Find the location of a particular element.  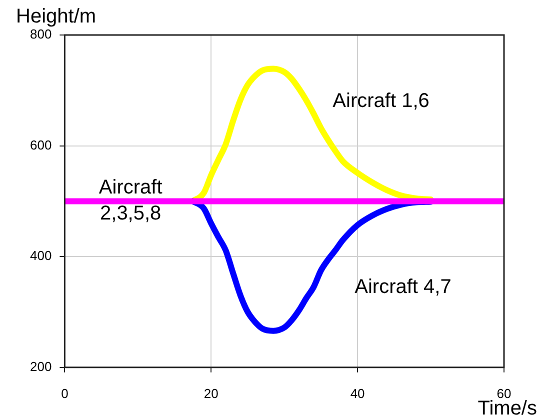

y-tick-label: 400 is located at coordinates (41, 256).